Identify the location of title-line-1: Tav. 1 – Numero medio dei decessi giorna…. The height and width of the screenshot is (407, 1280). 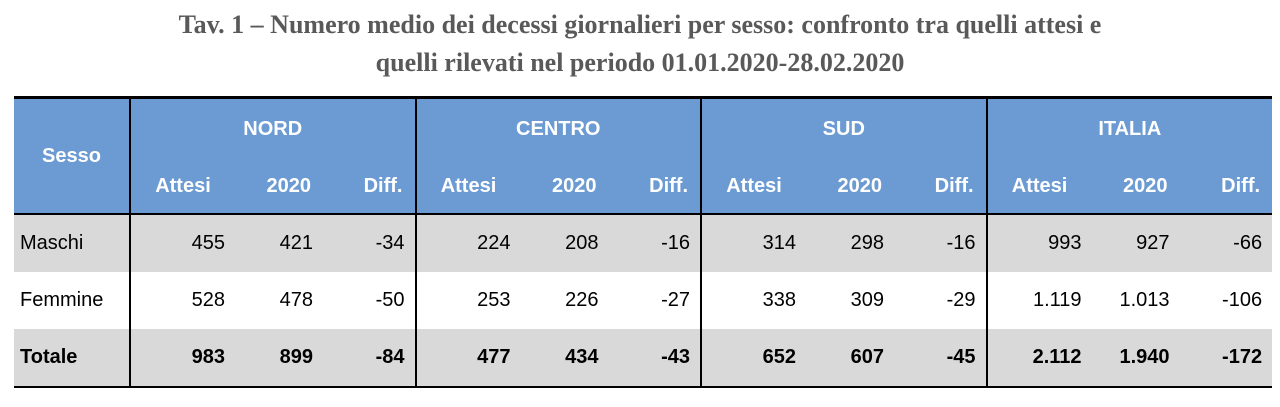
(640, 24).